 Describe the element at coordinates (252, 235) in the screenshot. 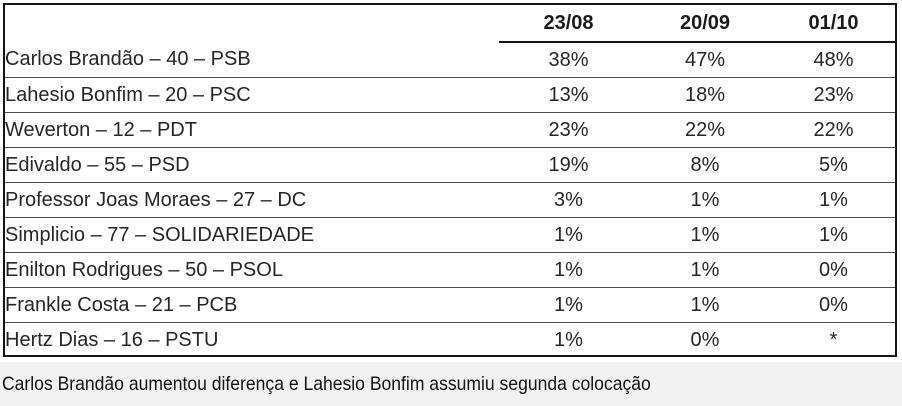

I see `candidate-name: Simplicio – 77 – SOLIDARIEDADE` at that location.